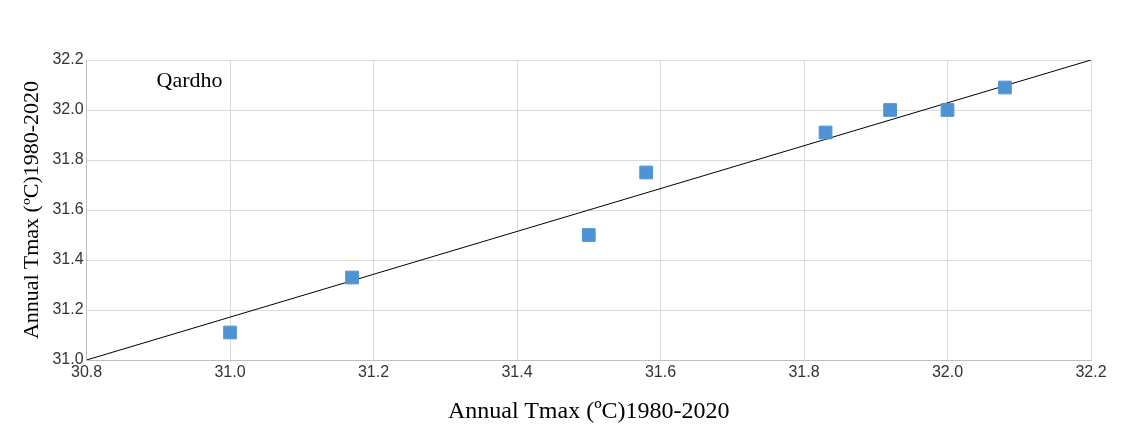  Describe the element at coordinates (189, 79) in the screenshot. I see `annotation: Qardho` at that location.